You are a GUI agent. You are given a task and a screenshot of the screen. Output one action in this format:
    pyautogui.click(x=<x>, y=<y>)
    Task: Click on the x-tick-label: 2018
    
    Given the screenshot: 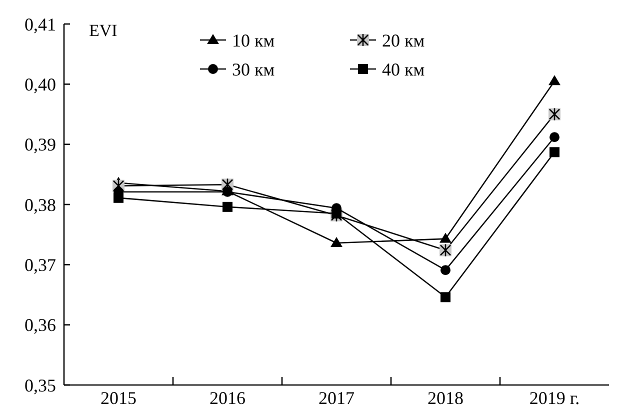 What is the action you would take?
    pyautogui.click(x=446, y=398)
    